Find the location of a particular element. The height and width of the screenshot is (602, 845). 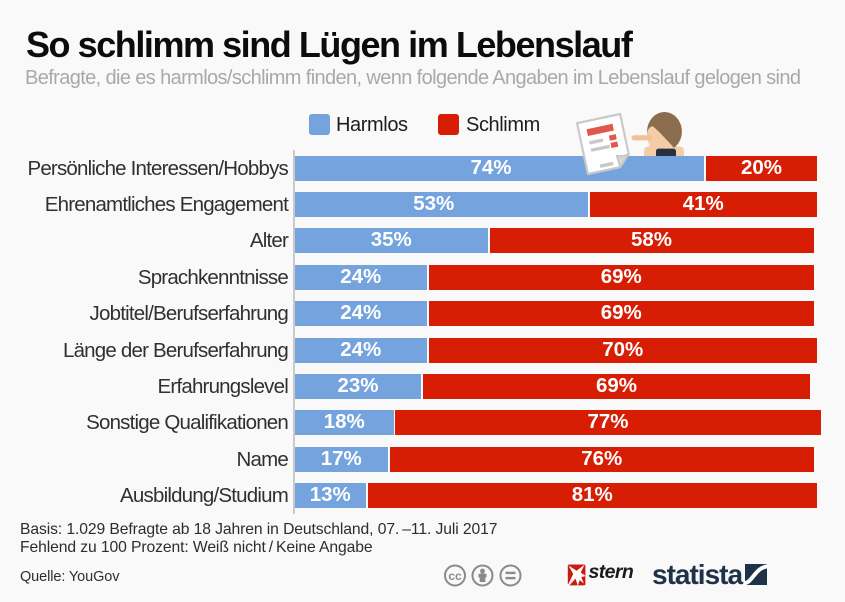

svg-text: statista is located at coordinates (697, 574).